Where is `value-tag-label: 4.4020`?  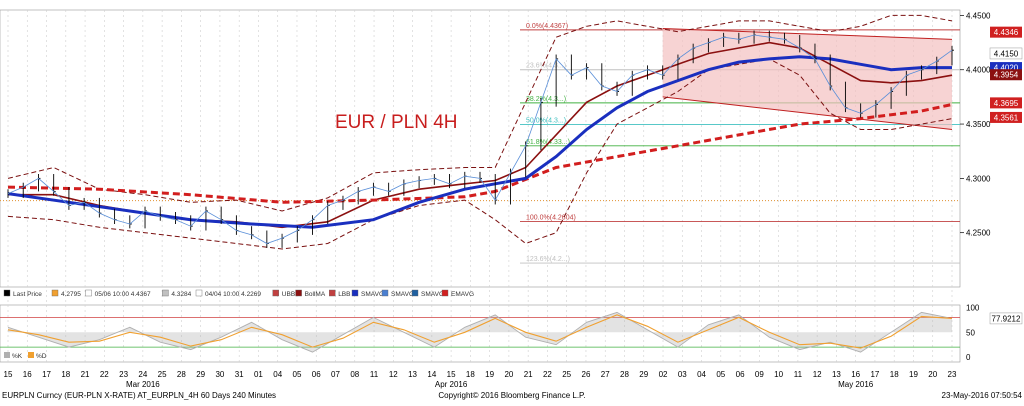
value-tag-label: 4.4020 is located at coordinates (1006, 68).